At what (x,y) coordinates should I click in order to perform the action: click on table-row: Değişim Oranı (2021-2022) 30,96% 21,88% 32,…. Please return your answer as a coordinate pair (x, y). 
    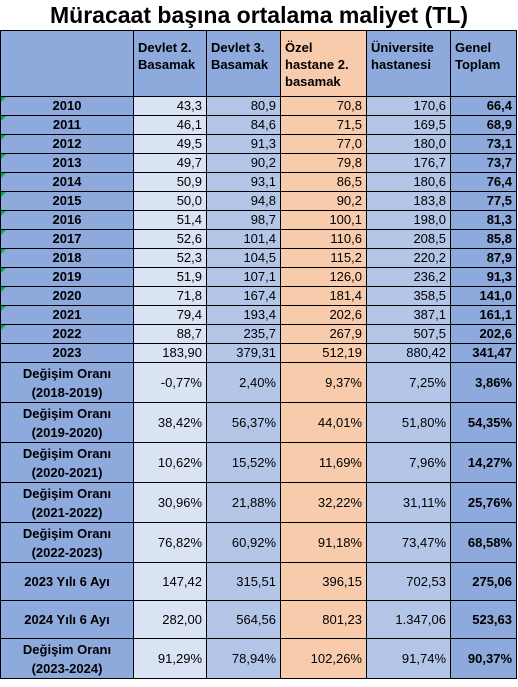
    Looking at the image, I should click on (258, 502).